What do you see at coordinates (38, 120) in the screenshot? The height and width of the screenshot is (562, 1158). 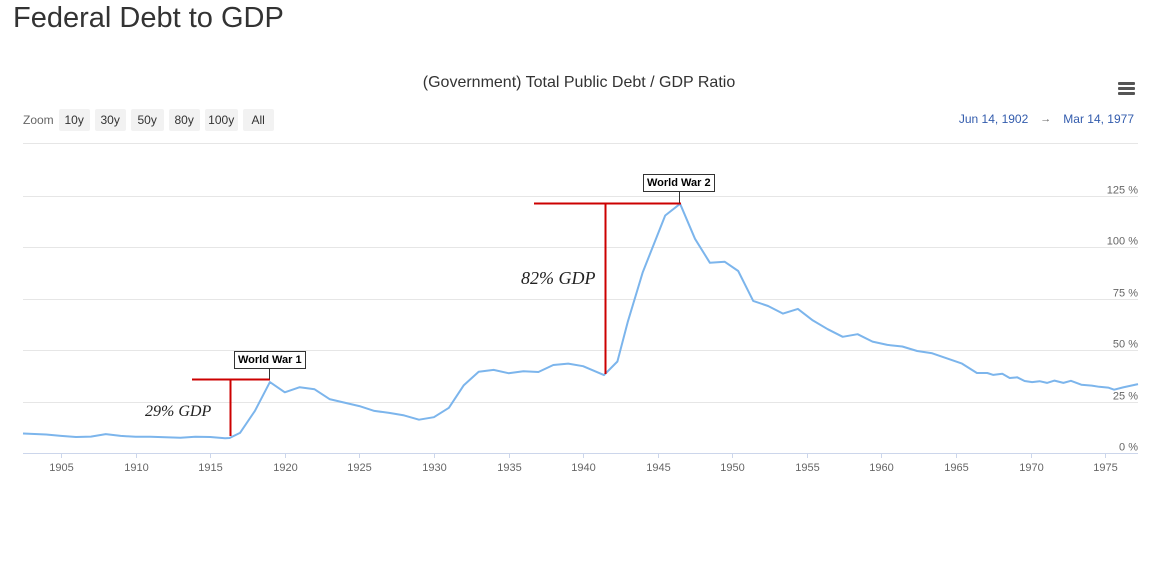 I see `zoom-label: Zoom` at bounding box center [38, 120].